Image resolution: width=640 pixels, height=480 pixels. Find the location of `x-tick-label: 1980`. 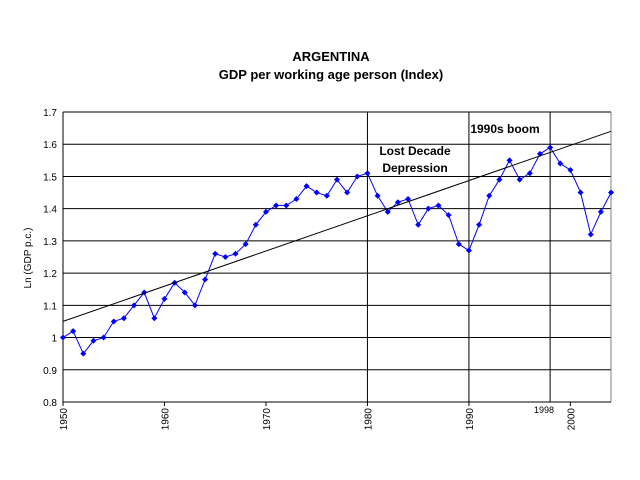

x-tick-label: 1980 is located at coordinates (368, 419).